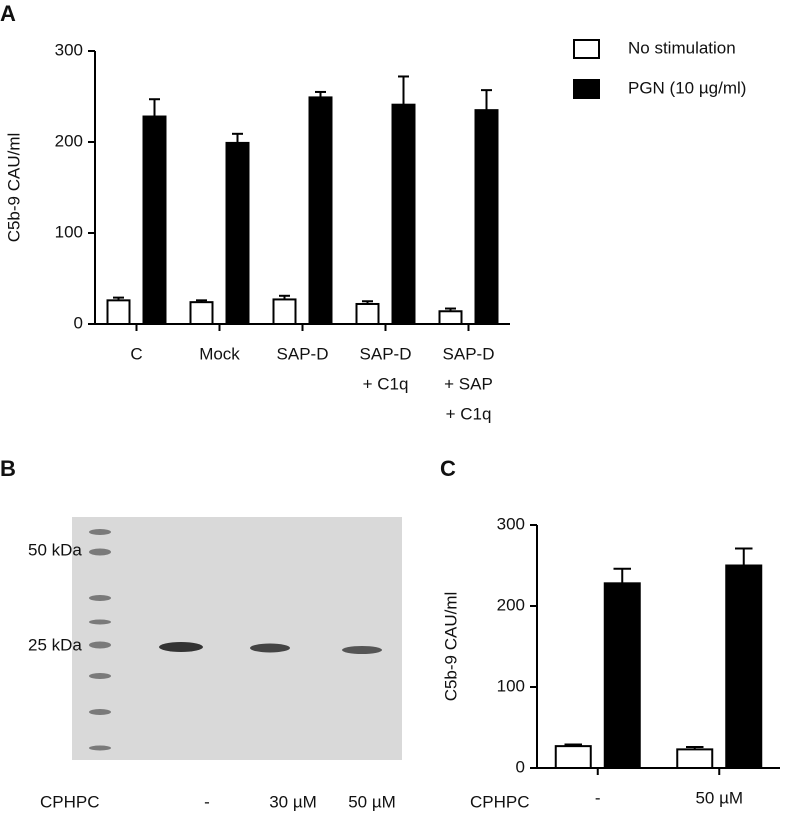 The image size is (800, 816). Describe the element at coordinates (219, 353) in the screenshot. I see `x-tick-label: Mock` at that location.